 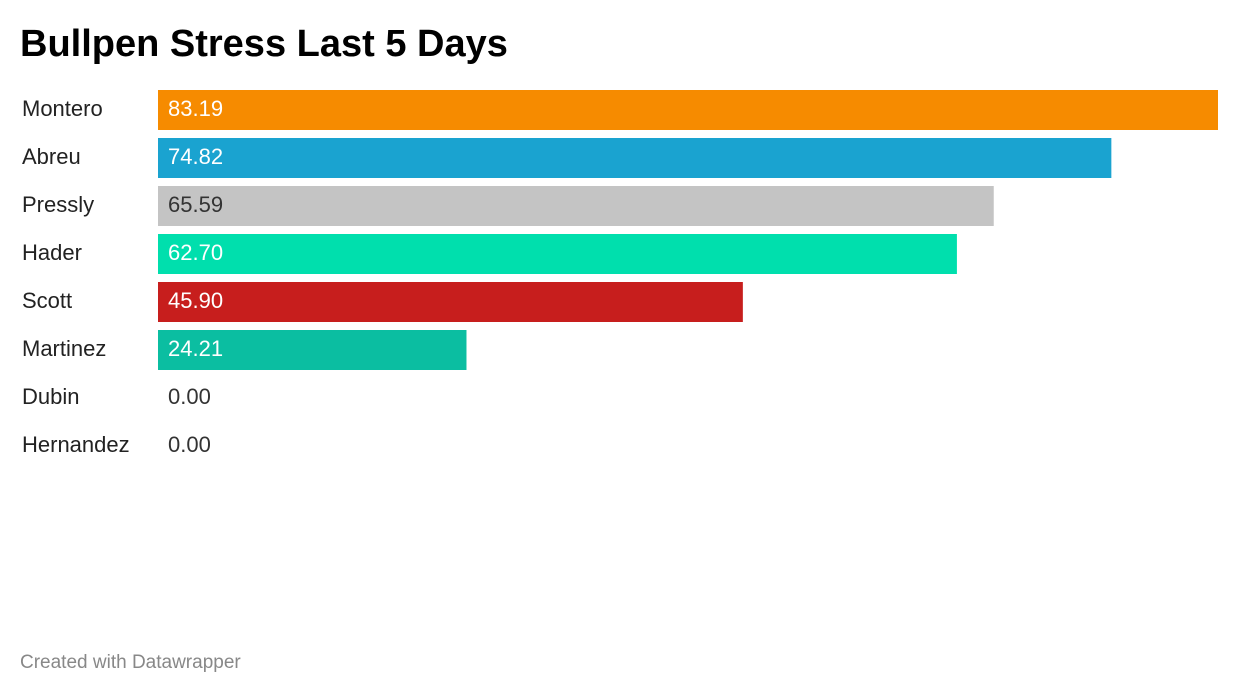 What do you see at coordinates (64, 348) in the screenshot?
I see `category-label: Martinez` at bounding box center [64, 348].